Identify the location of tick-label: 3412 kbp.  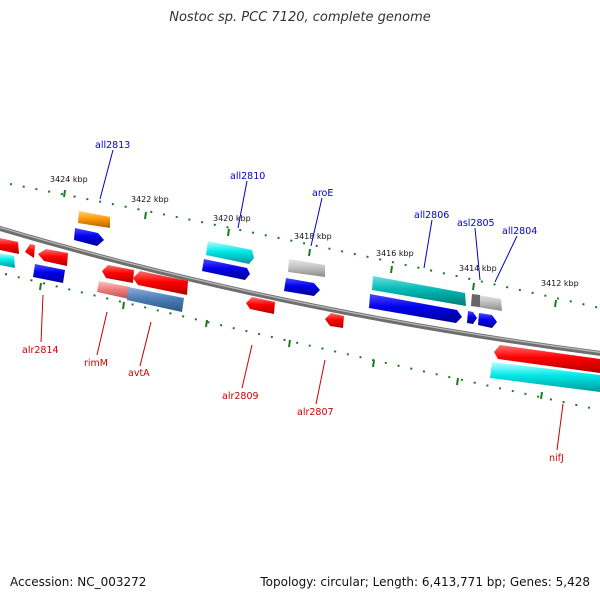
(560, 283).